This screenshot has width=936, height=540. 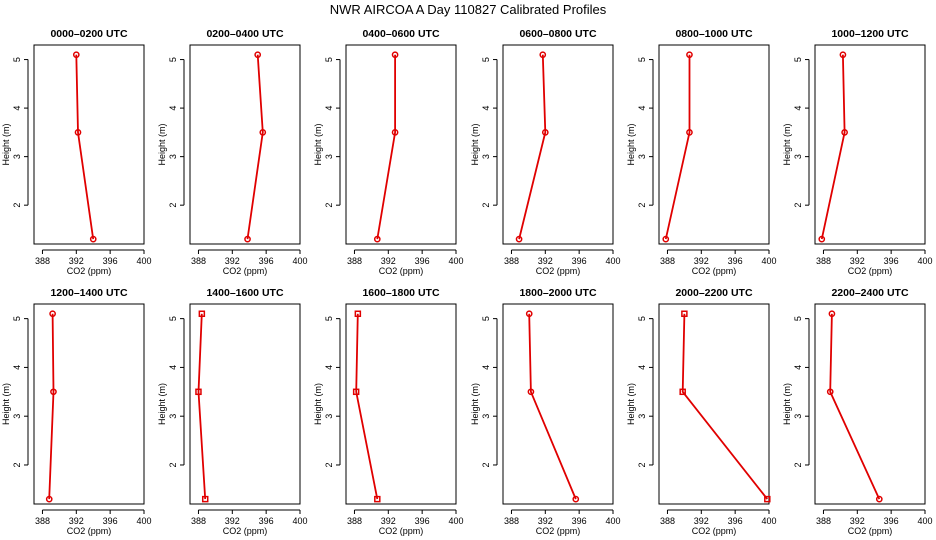 What do you see at coordinates (244, 34) in the screenshot?
I see `panel-title: 0200–0400 UTC` at bounding box center [244, 34].